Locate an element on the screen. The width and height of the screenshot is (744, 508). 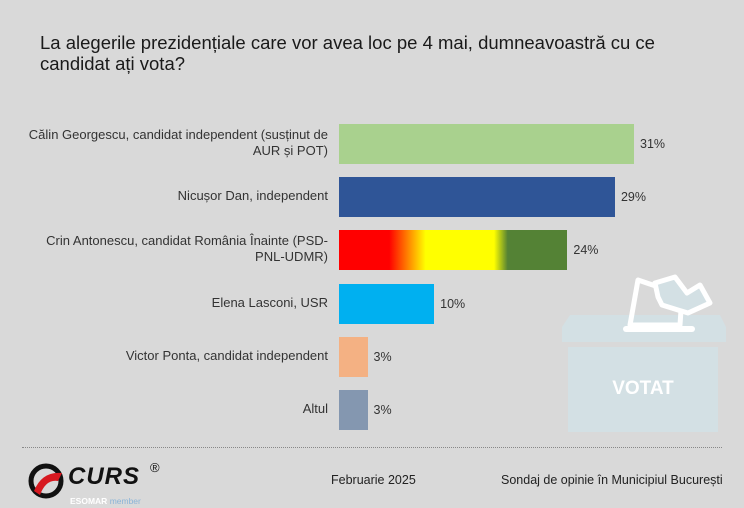
esomar-member-badge: ESOMAR member is located at coordinates (105, 501).